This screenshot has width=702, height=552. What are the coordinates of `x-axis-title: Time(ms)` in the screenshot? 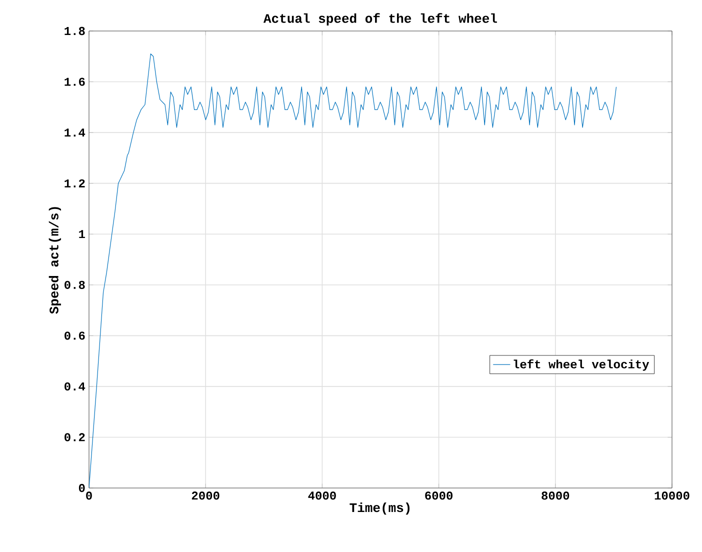 It's located at (380, 508).